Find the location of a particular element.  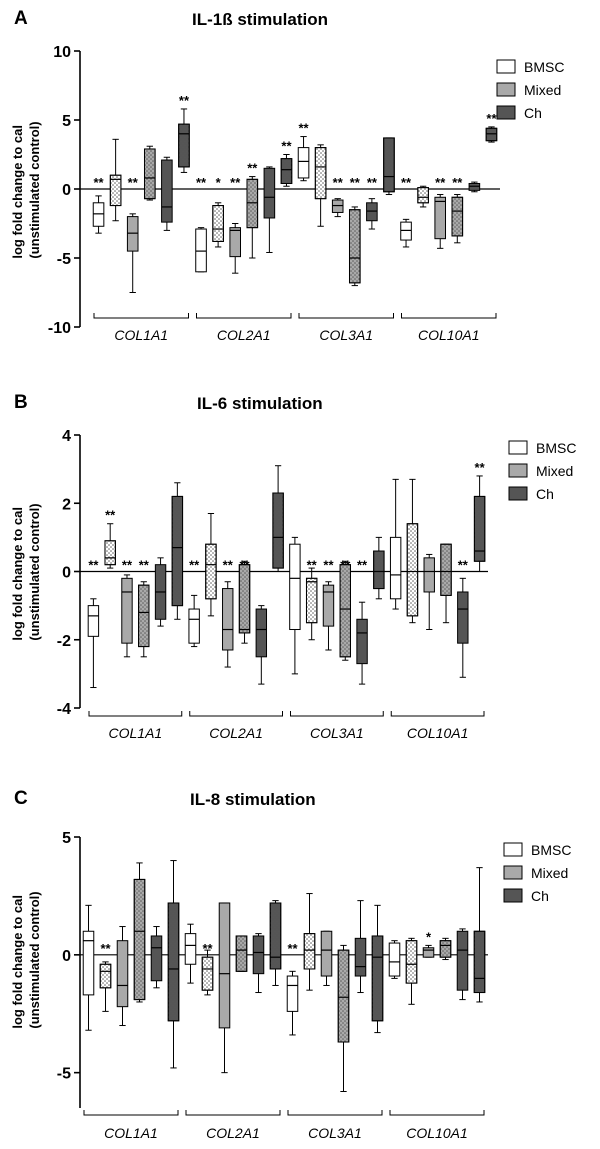

box-col10a1-ch-stim: ** is located at coordinates (479, 516).